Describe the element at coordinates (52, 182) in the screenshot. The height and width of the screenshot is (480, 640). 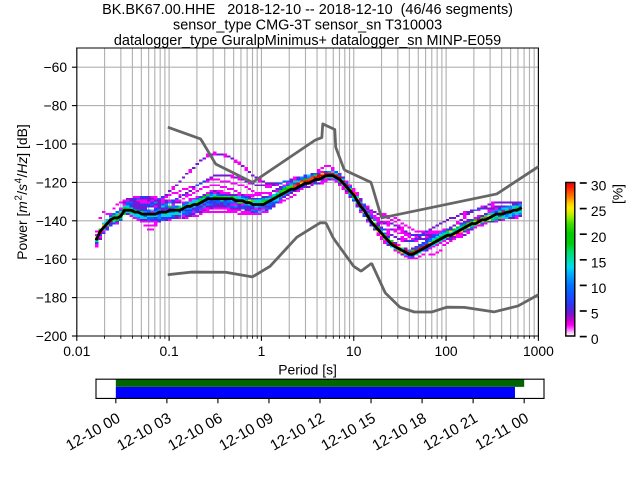
I see `svg-text: −120` at that location.